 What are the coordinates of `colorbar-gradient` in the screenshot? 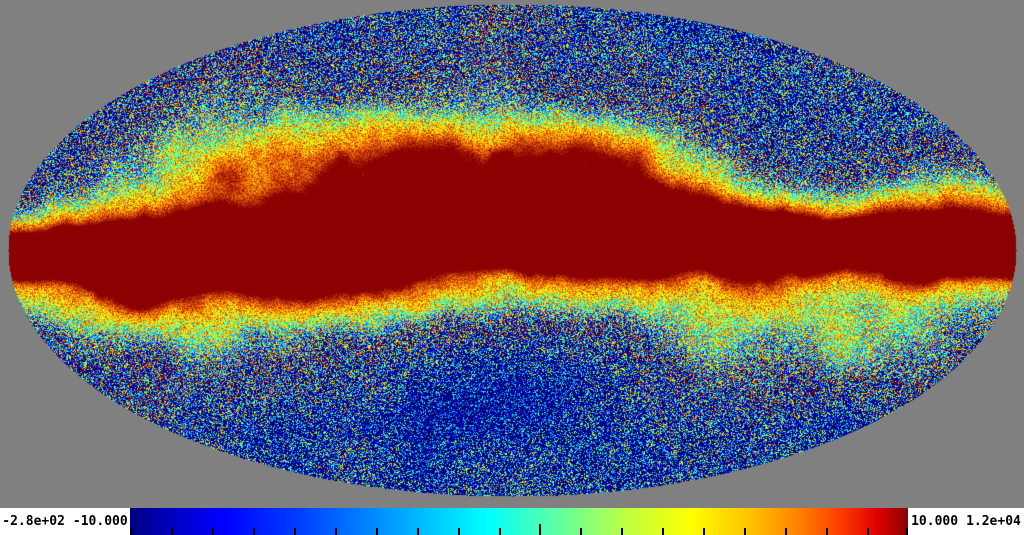 It's located at (519, 521).